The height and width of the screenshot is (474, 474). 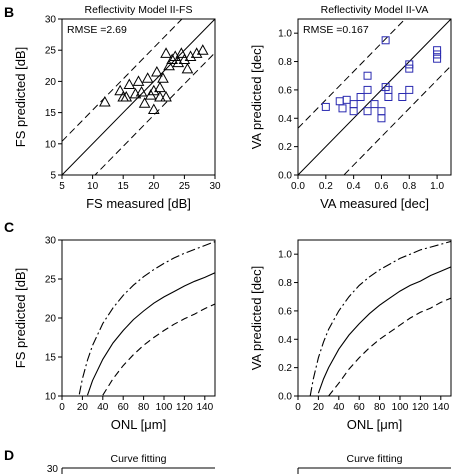 I want to click on x-tick-label: 80, so click(x=144, y=407).